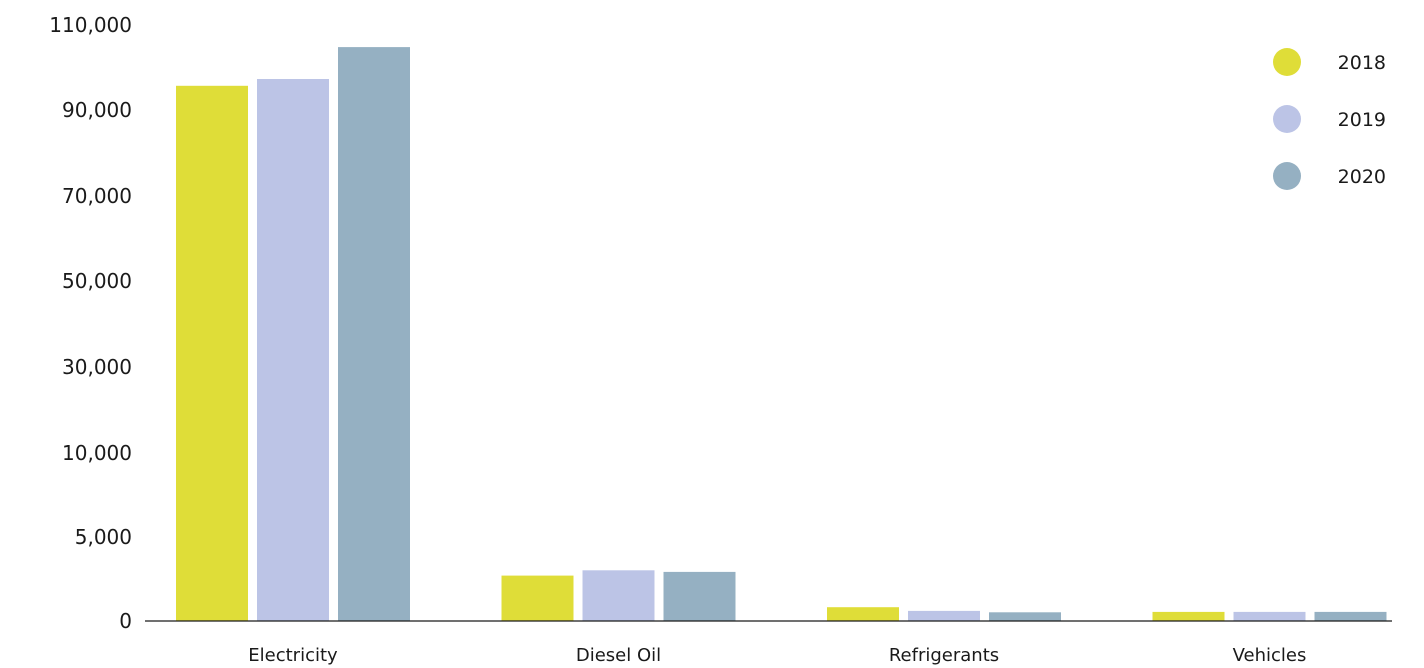  I want to click on bar-vehicles-2018, so click(1188, 616).